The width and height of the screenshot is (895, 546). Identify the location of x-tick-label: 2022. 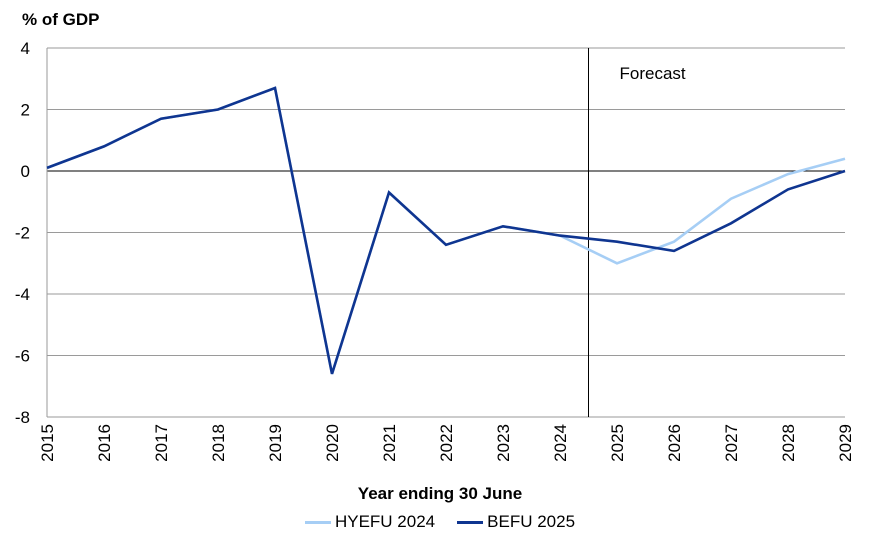
(446, 443).